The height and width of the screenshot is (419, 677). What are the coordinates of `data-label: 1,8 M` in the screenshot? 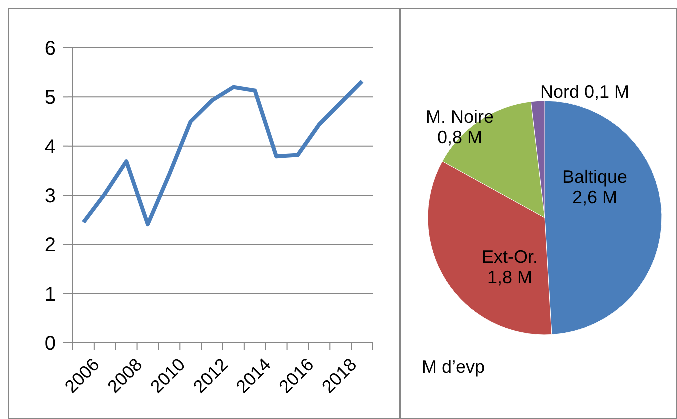 It's located at (510, 278).